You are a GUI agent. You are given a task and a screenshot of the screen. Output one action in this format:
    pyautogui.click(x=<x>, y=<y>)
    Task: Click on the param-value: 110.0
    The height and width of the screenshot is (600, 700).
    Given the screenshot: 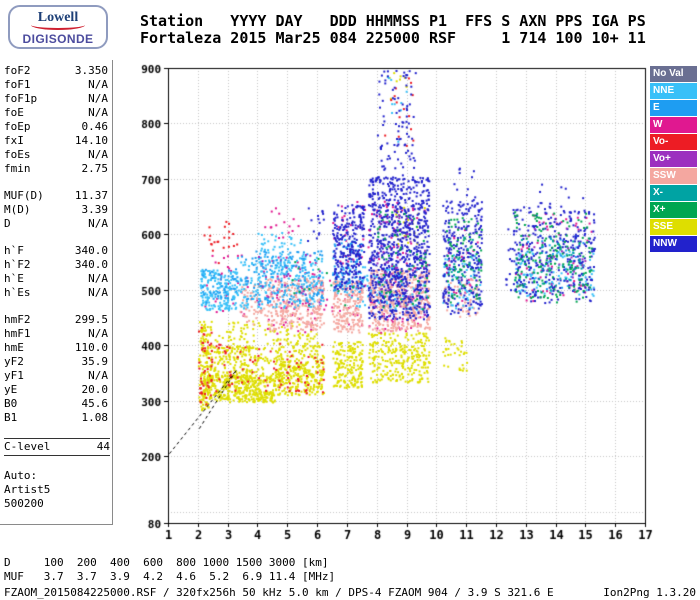 What is the action you would take?
    pyautogui.click(x=91, y=347)
    